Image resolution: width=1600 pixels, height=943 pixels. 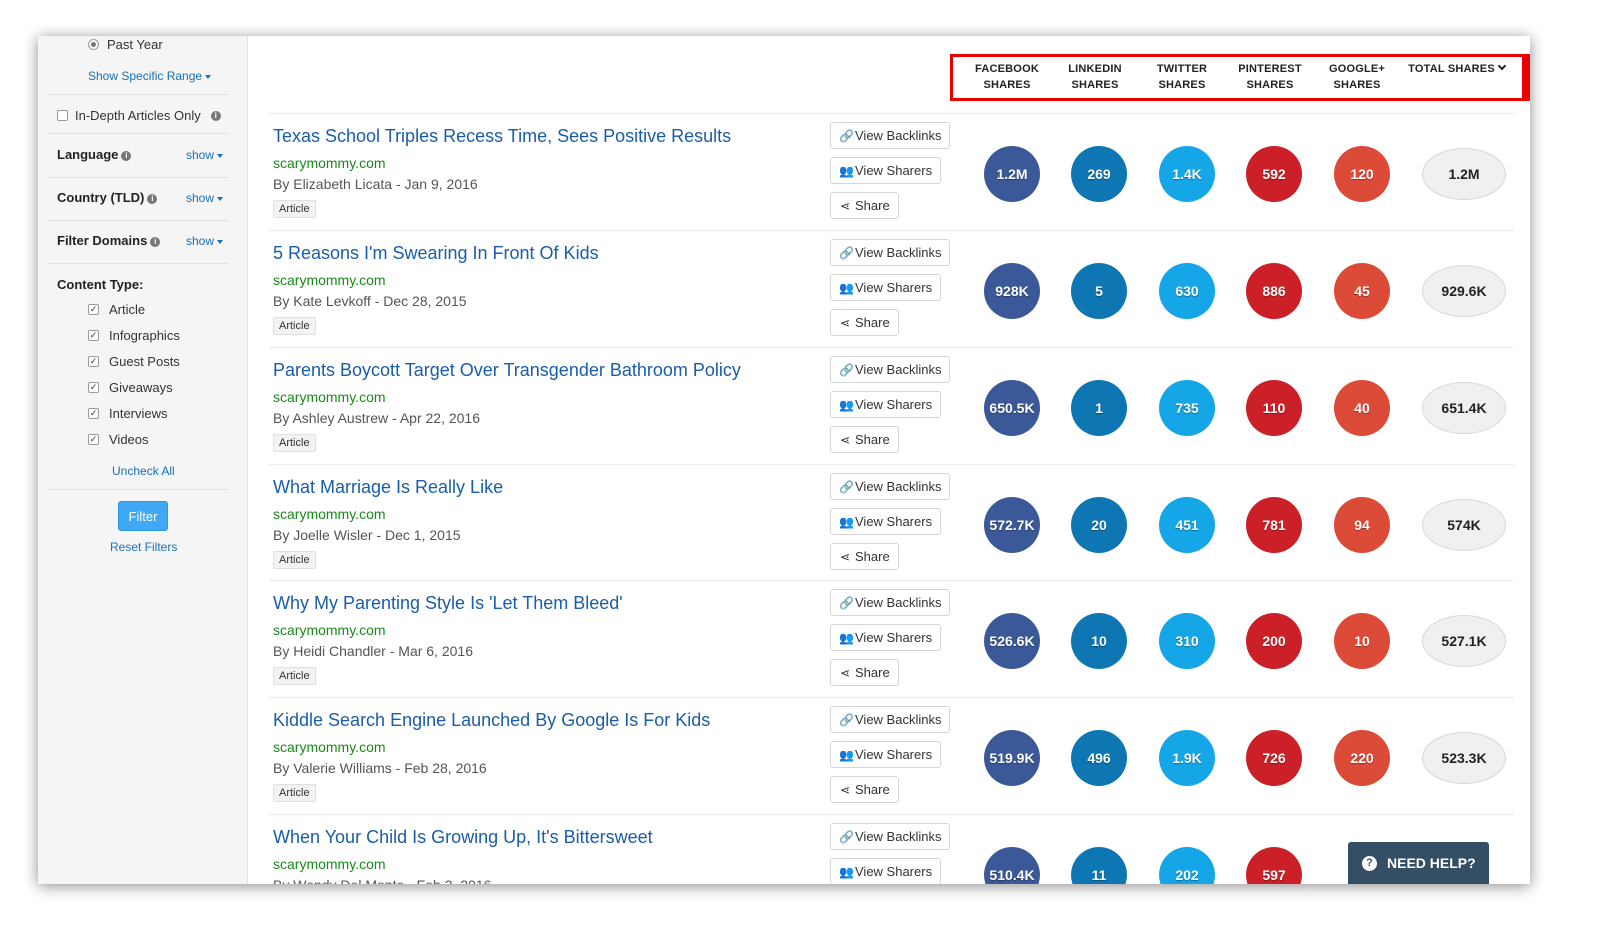 I want to click on language-show-toggle: show, so click(x=204, y=154).